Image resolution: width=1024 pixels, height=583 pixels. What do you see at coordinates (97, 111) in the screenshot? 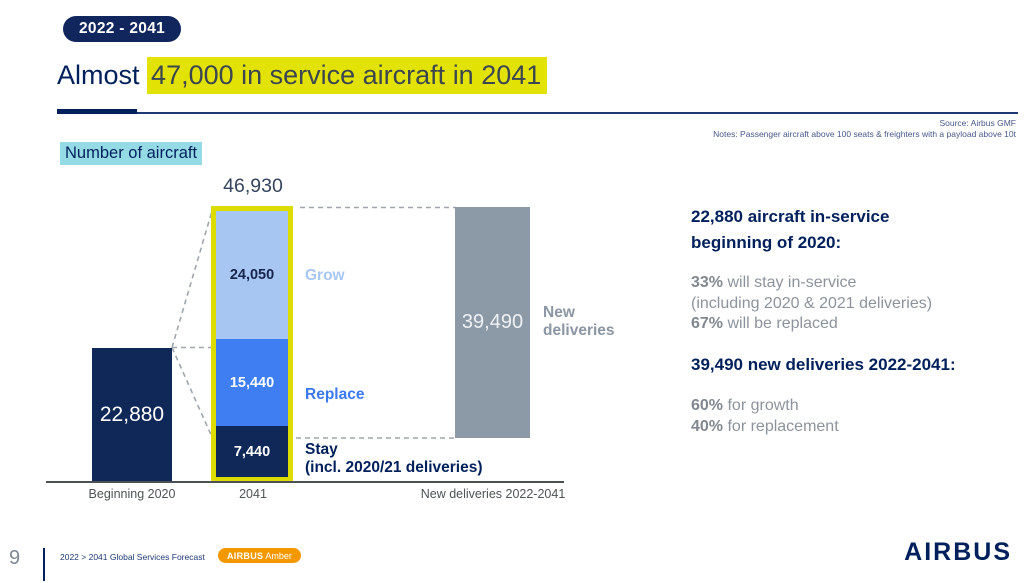
I see `header-divider-accent` at bounding box center [97, 111].